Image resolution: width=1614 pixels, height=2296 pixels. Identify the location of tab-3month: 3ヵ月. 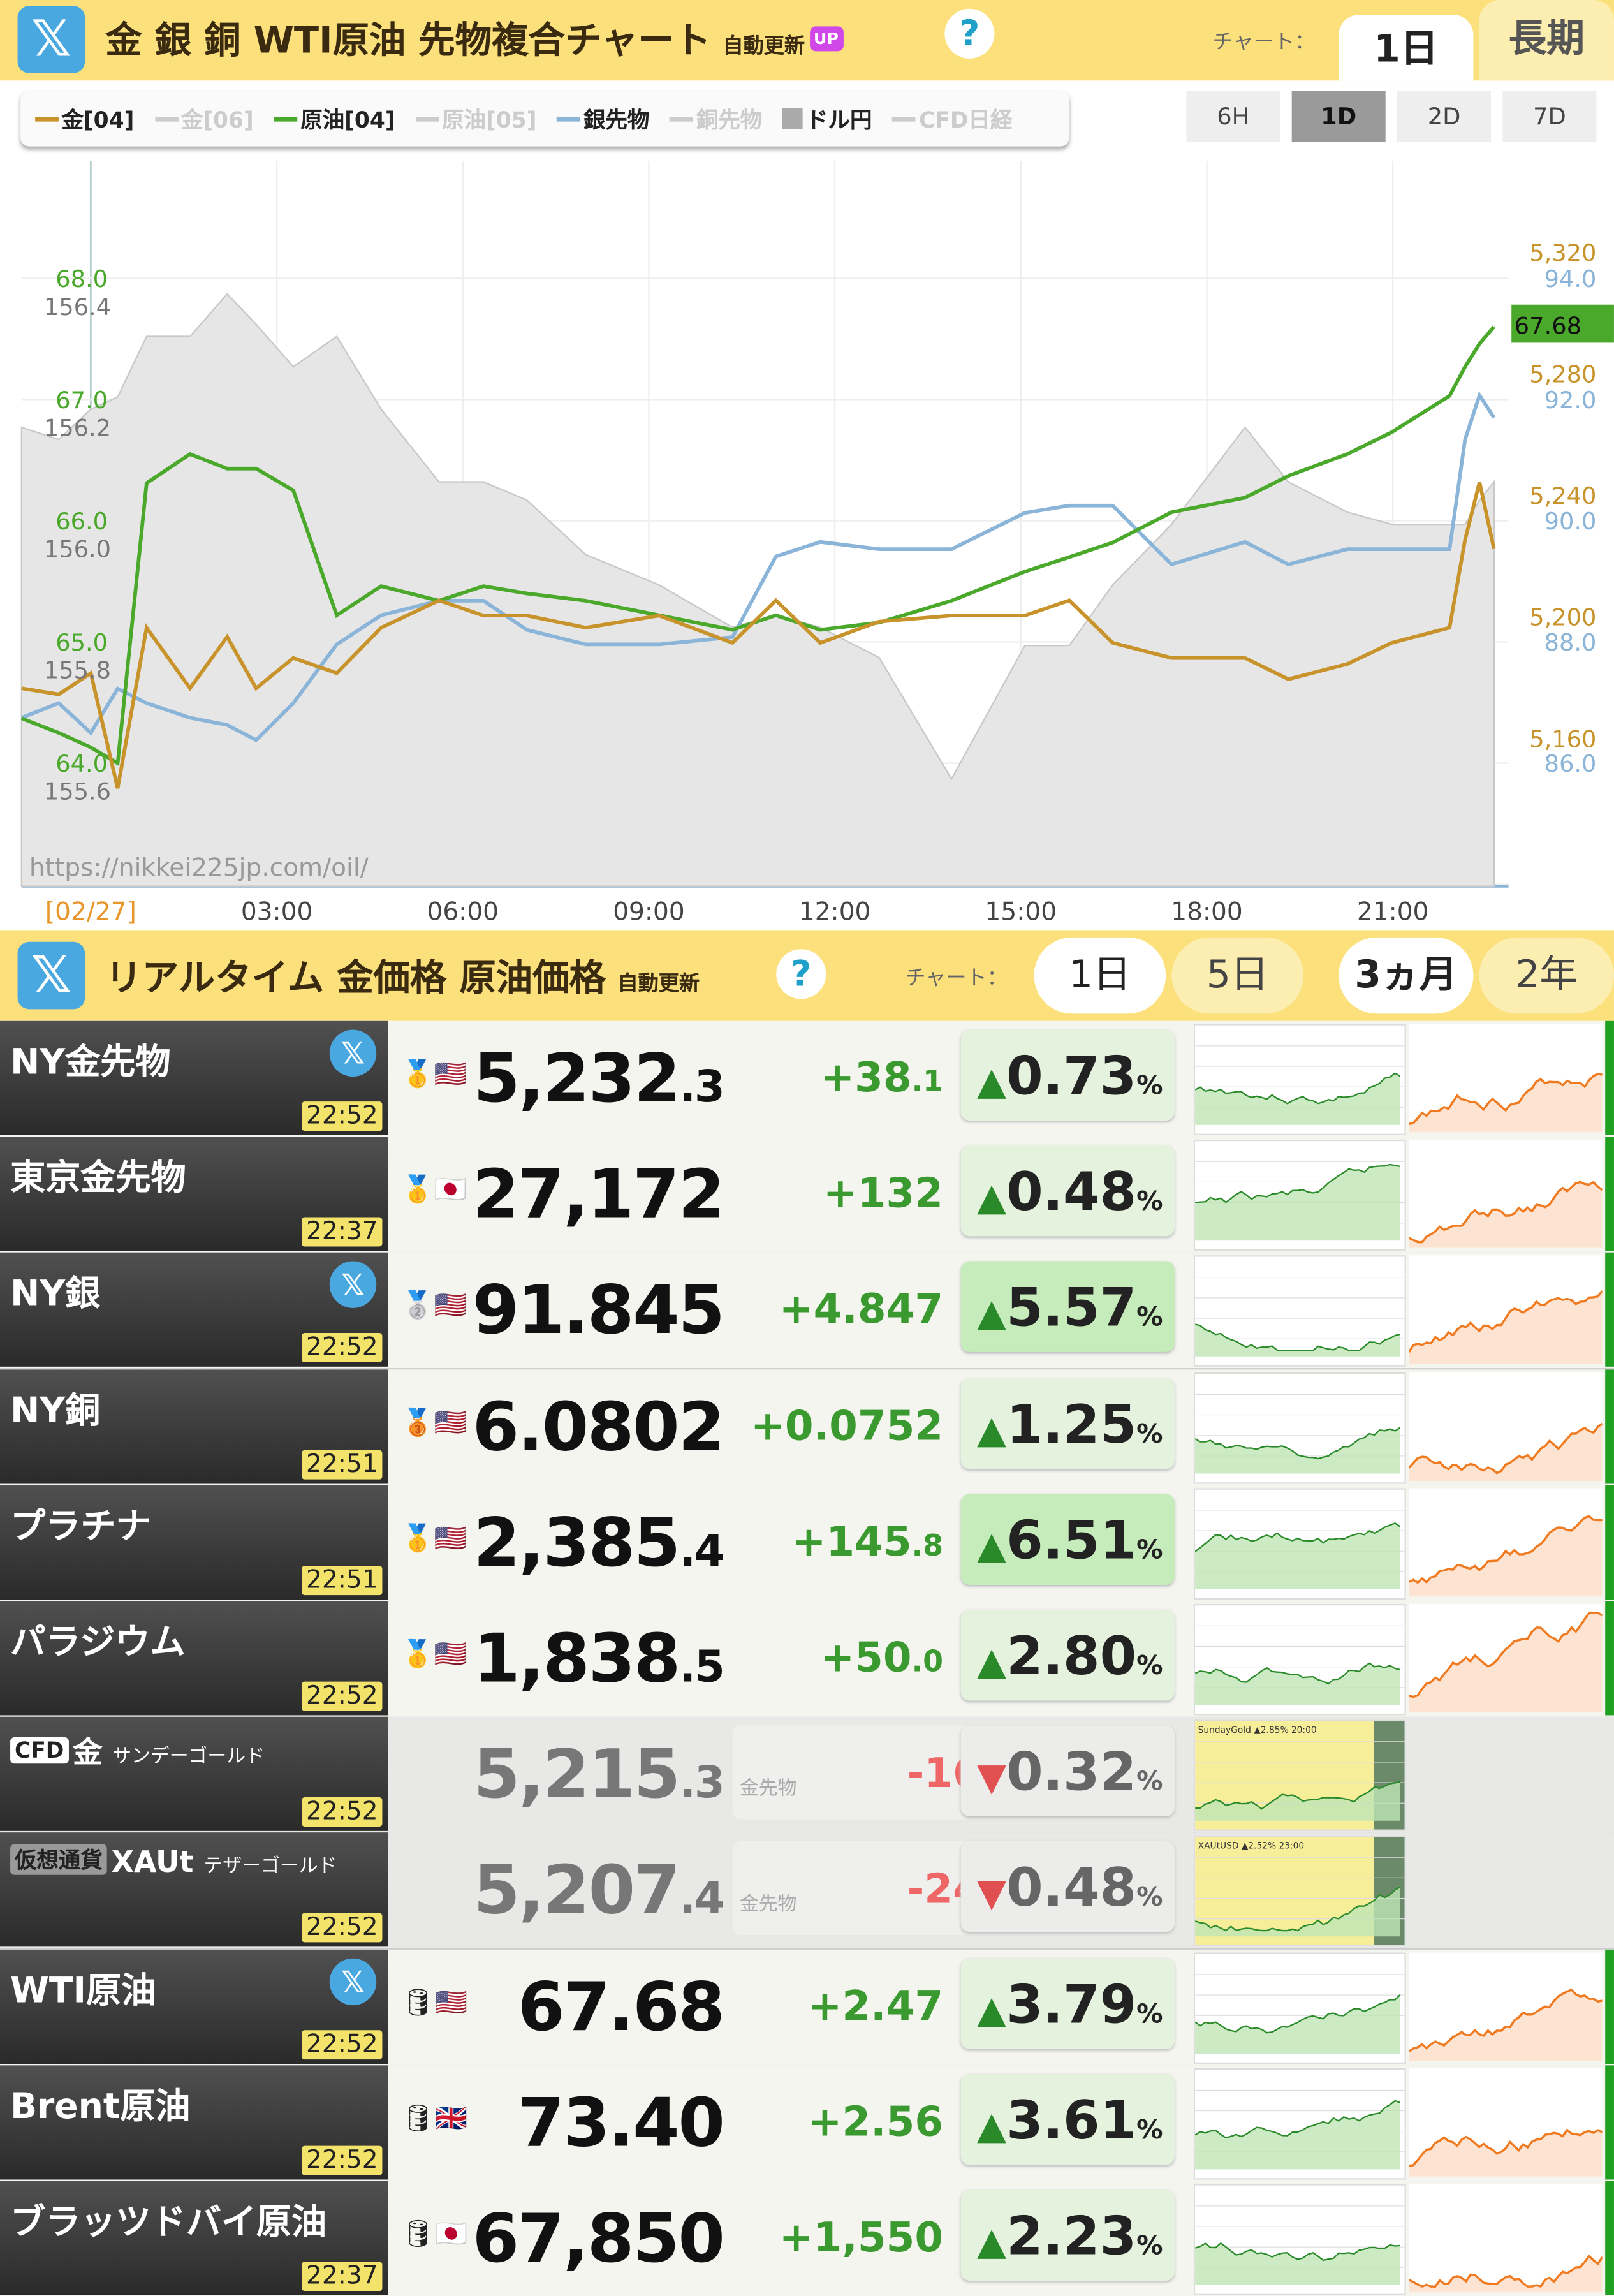
(1406, 975).